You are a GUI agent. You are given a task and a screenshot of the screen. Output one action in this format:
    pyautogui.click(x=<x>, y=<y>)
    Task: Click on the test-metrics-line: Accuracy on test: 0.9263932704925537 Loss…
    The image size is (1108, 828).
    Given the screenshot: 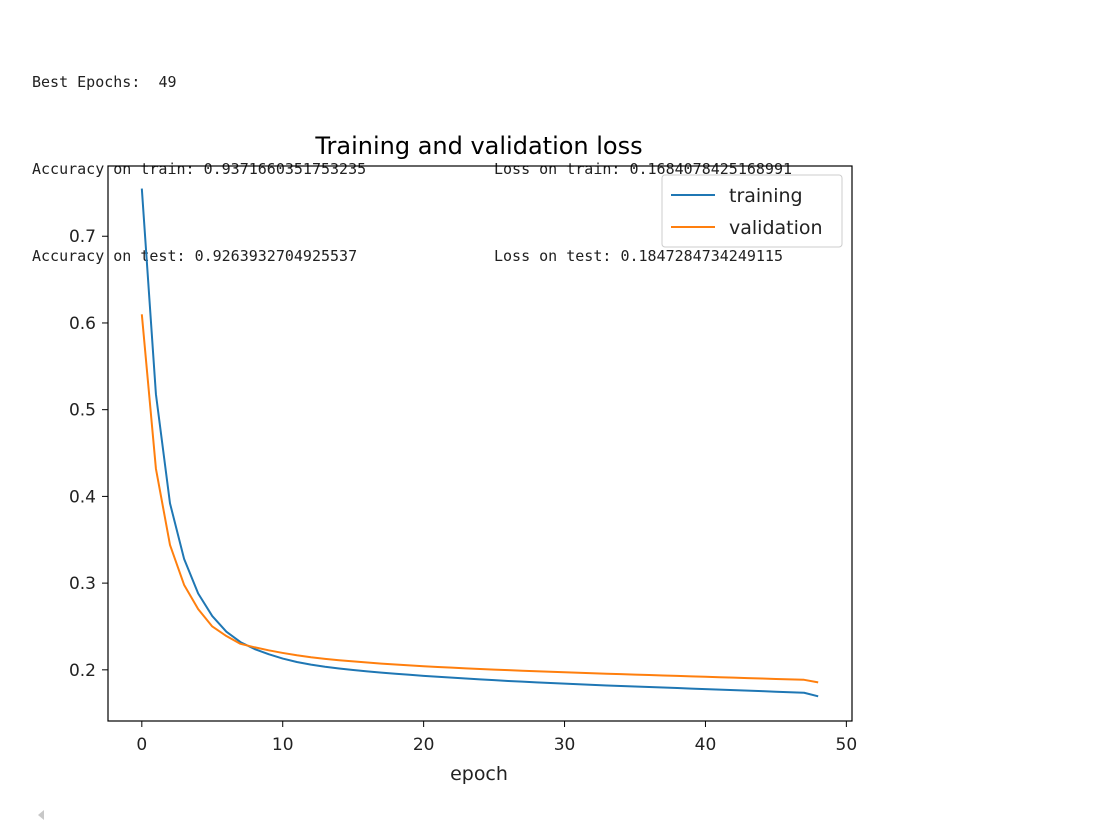 What is the action you would take?
    pyautogui.click(x=407, y=256)
    